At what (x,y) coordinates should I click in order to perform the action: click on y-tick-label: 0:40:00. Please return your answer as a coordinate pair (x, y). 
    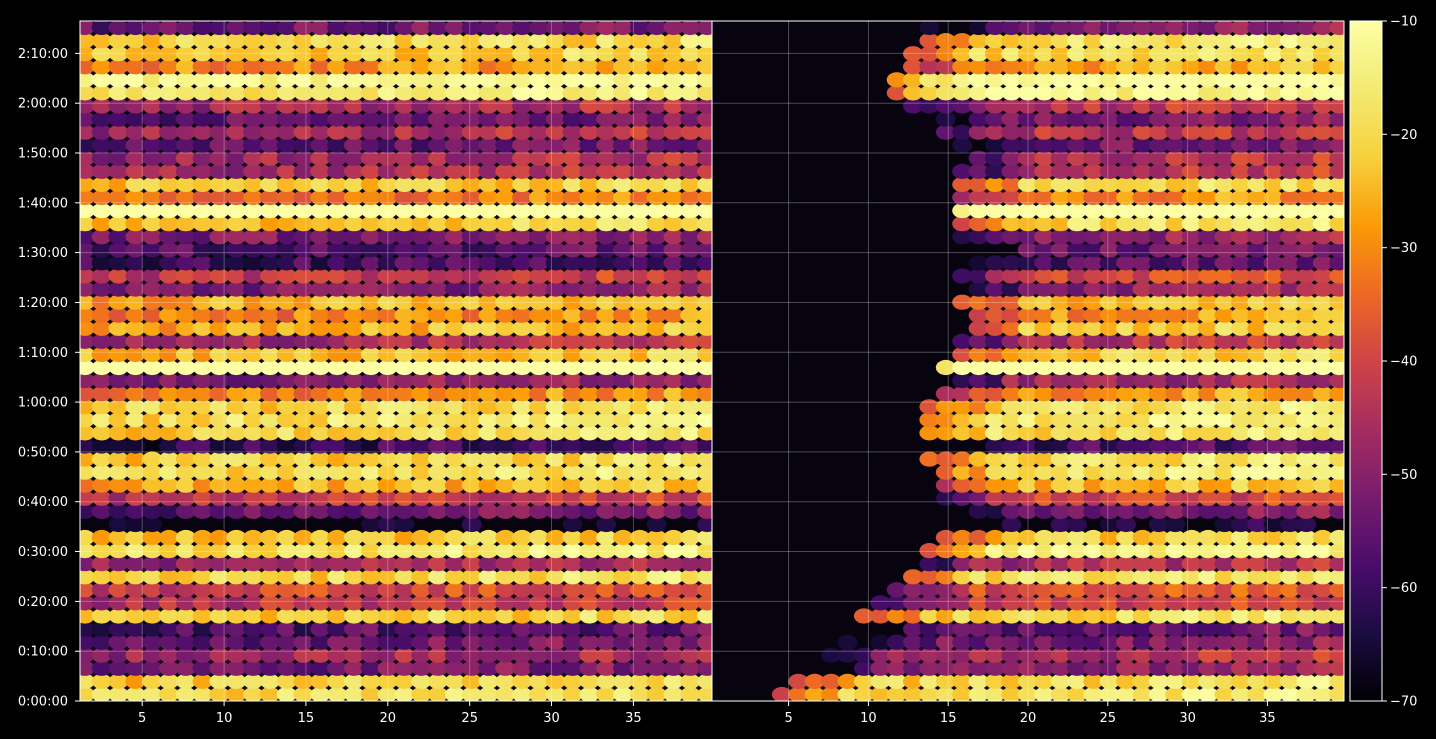
    Looking at the image, I should click on (43, 502).